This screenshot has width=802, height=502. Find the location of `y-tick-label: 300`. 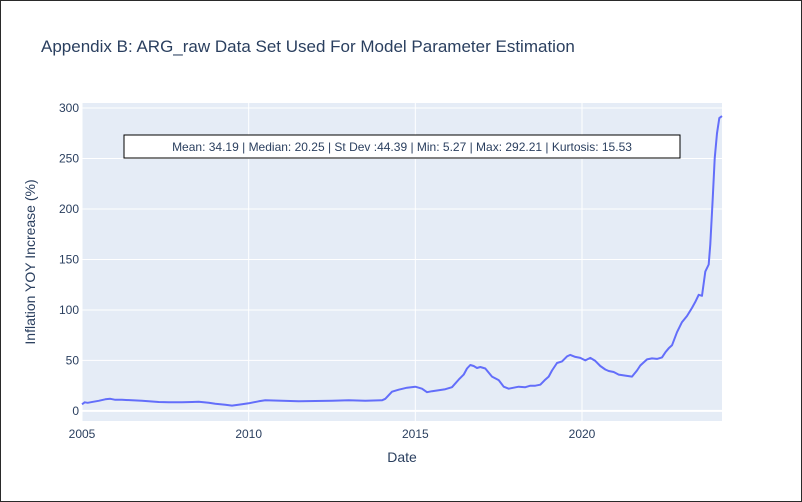

y-tick-label: 300 is located at coordinates (69, 108).